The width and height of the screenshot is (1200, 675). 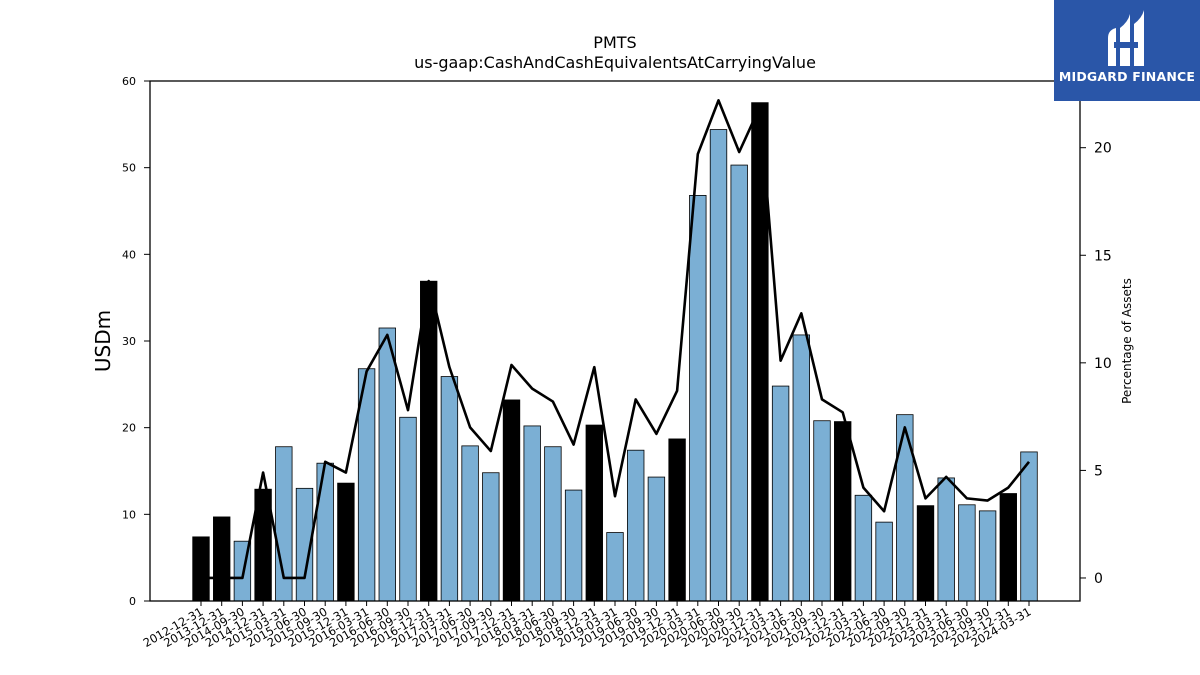 What do you see at coordinates (1098, 579) in the screenshot?
I see `y2-tick-label: 0` at bounding box center [1098, 579].